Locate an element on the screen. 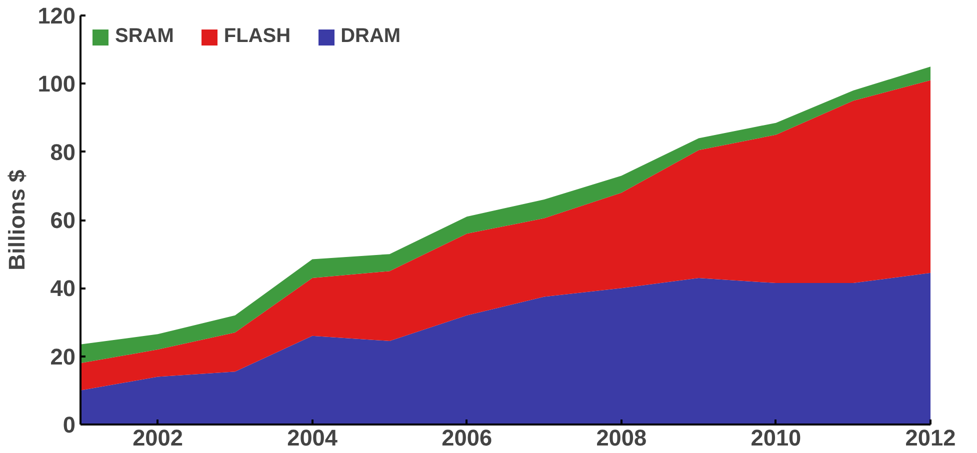 The image size is (977, 453). y-axis-title: Billions $ is located at coordinates (17, 219).